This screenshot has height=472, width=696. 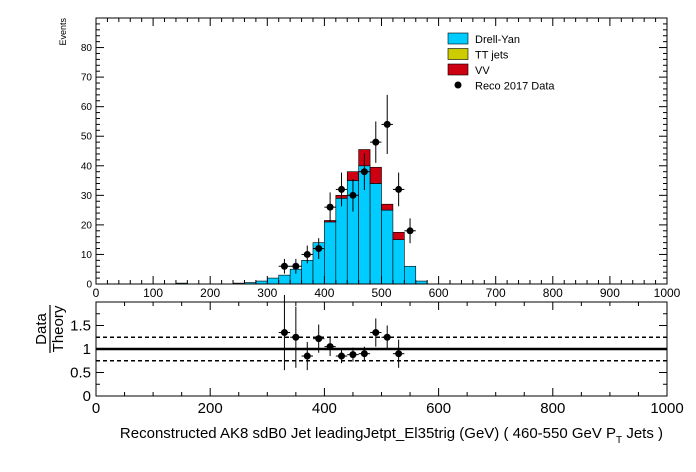 I want to click on ratio-x-tick-label: 600, so click(x=438, y=408).